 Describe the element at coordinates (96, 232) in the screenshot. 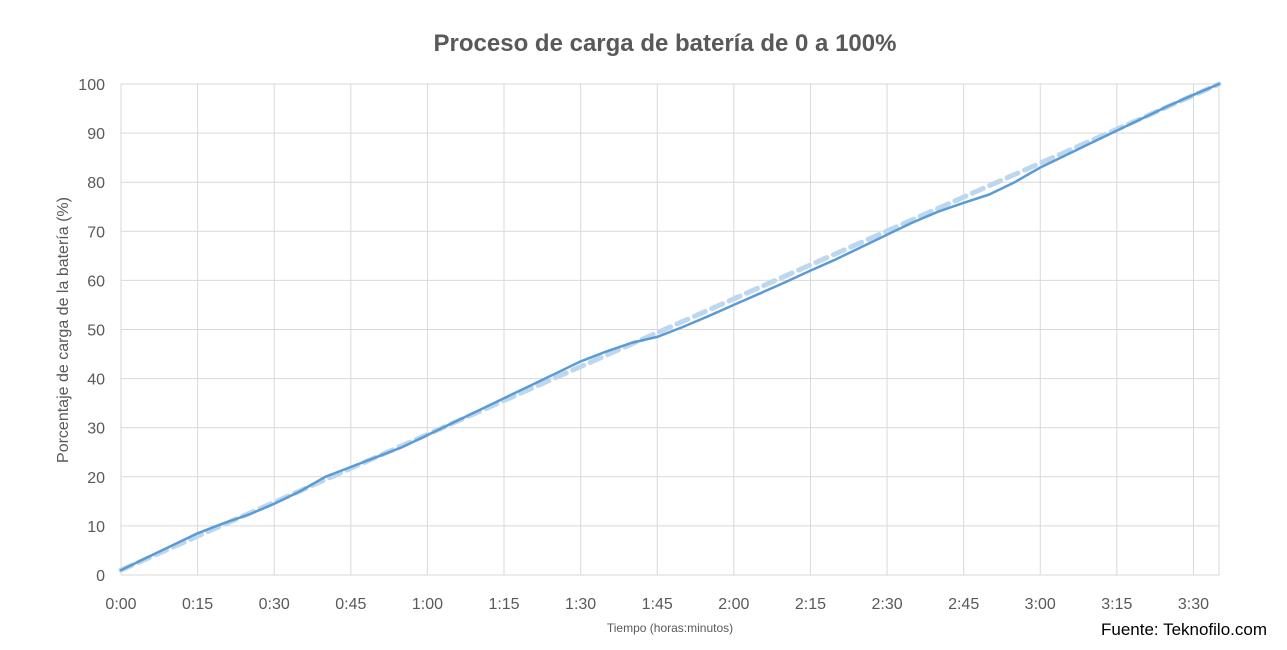

I see `y-tick-label: 70` at that location.